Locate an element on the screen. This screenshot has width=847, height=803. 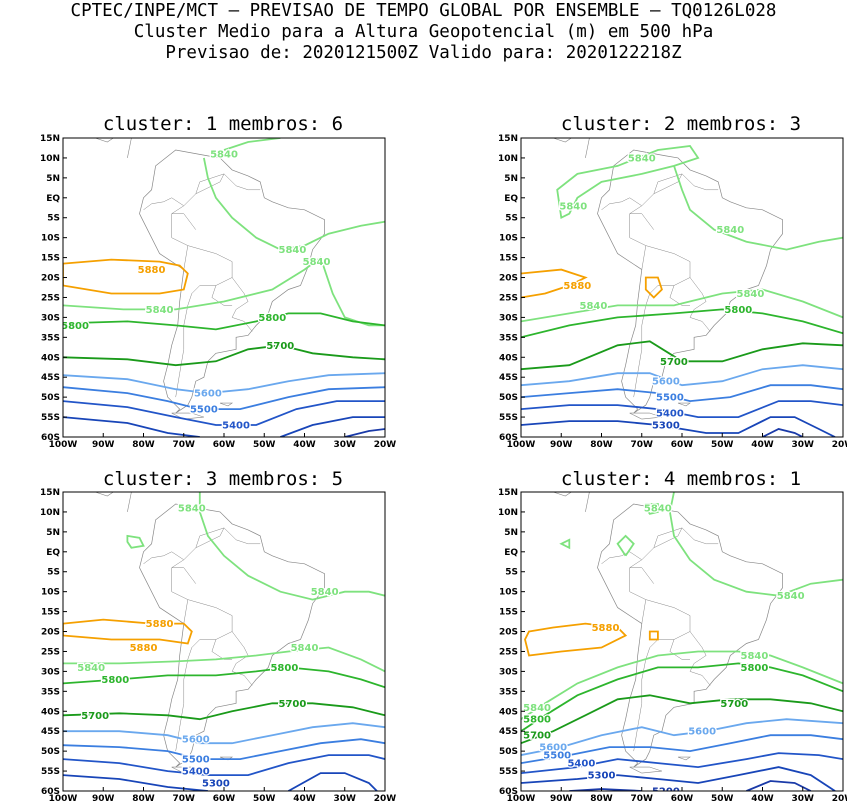
x-tick-label: 60W is located at coordinates (682, 798).